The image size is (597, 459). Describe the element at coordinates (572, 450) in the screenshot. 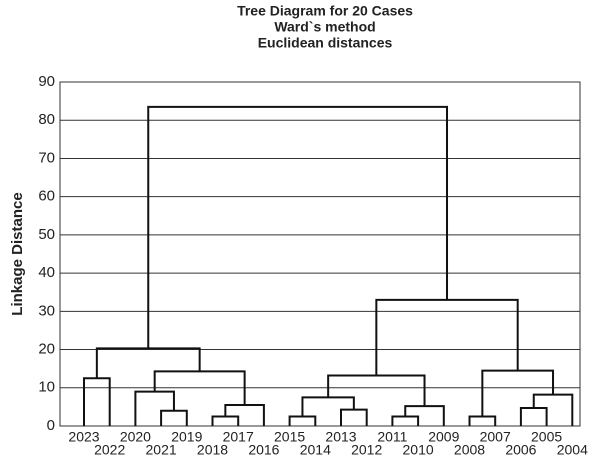

I see `leaf-label: 2004` at that location.